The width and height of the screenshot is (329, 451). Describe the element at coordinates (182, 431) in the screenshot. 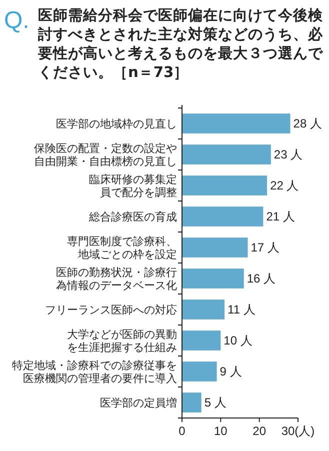

I see `x-tick-label: 0` at that location.